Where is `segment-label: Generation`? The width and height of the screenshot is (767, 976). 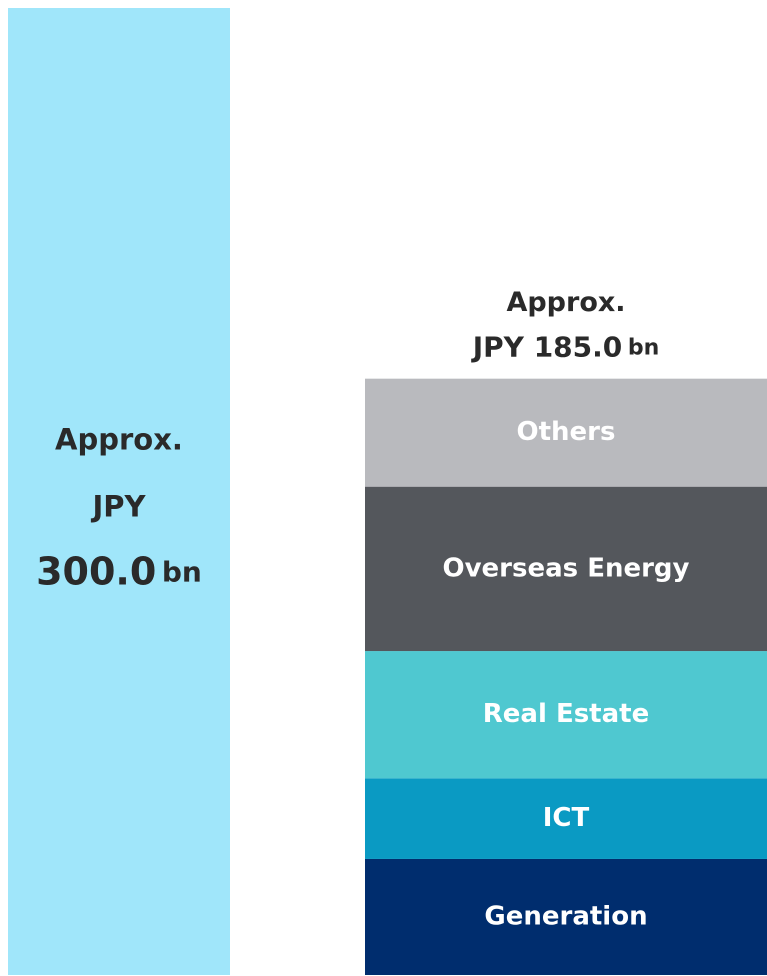 segment-label: Generation is located at coordinates (565, 916).